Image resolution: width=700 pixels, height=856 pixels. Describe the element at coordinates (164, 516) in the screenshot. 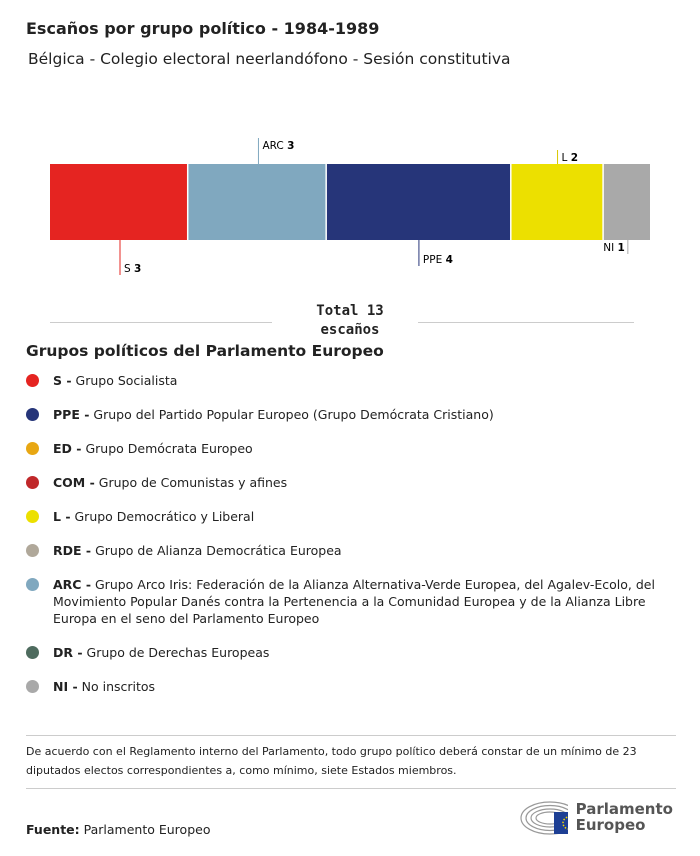

I see `legend-label: Grupo Democrático y Liberal` at that location.